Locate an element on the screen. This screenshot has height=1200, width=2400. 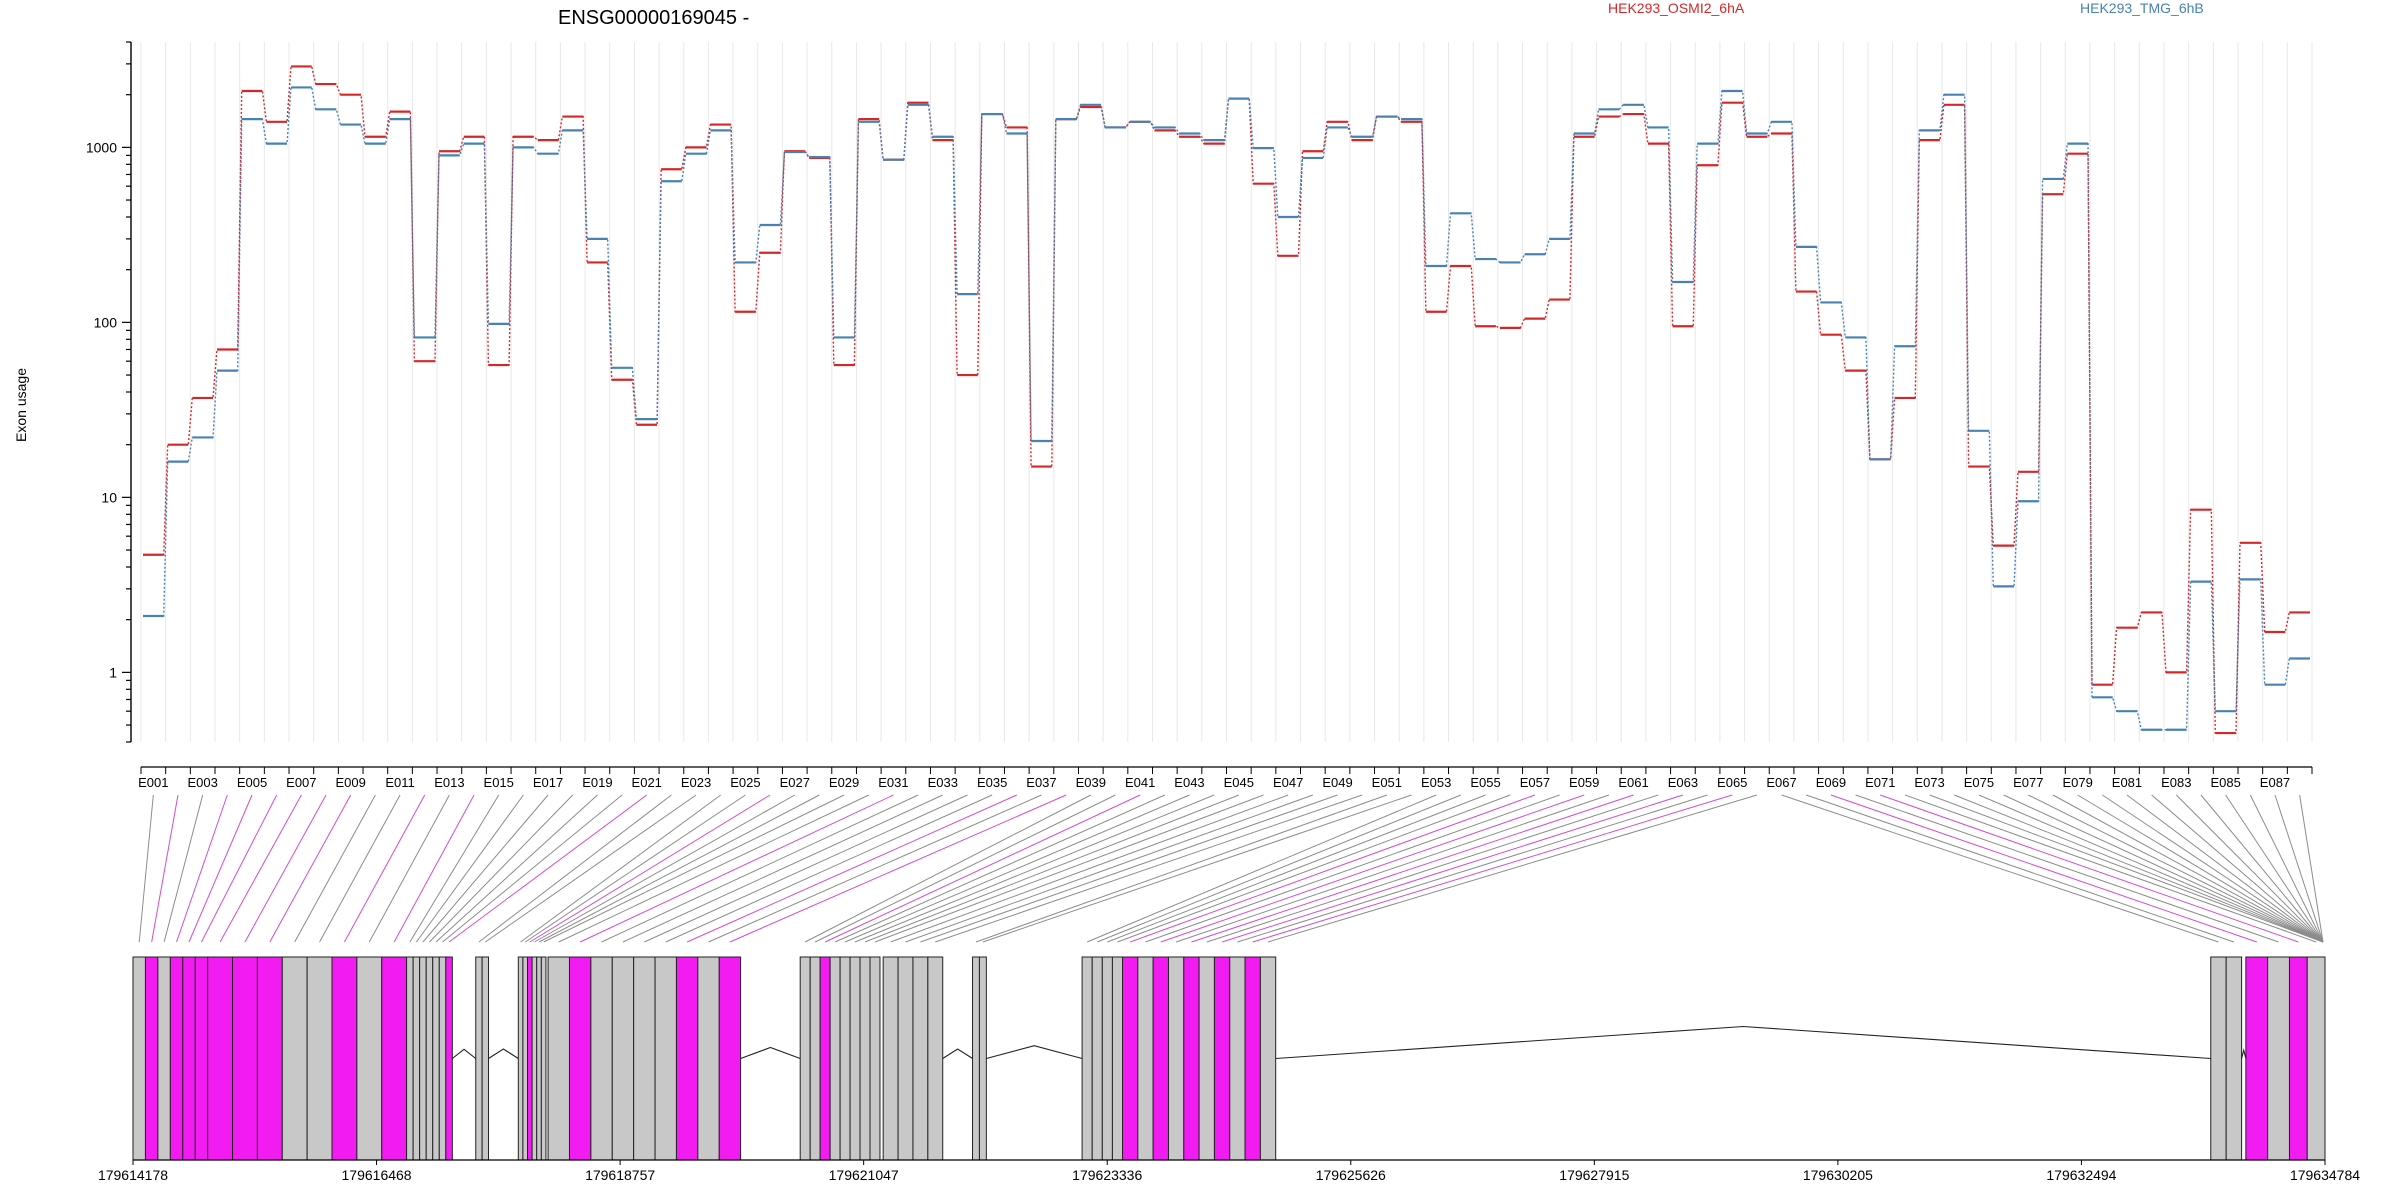
y-tick-label: 1 is located at coordinates (113, 672).